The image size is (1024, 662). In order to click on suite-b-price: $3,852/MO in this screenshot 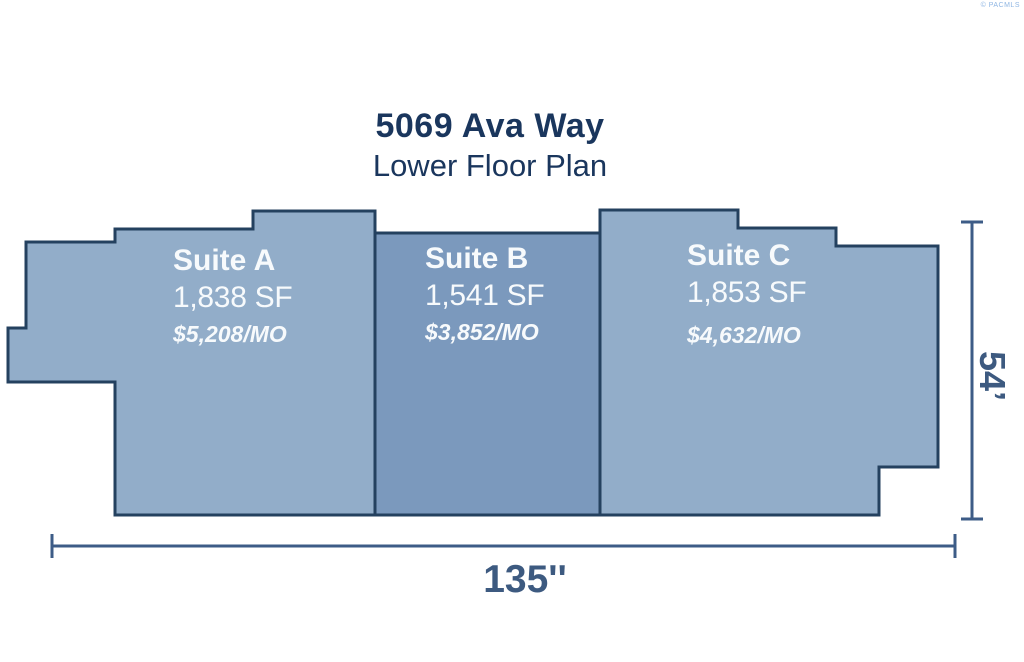, I will do `click(482, 332)`.